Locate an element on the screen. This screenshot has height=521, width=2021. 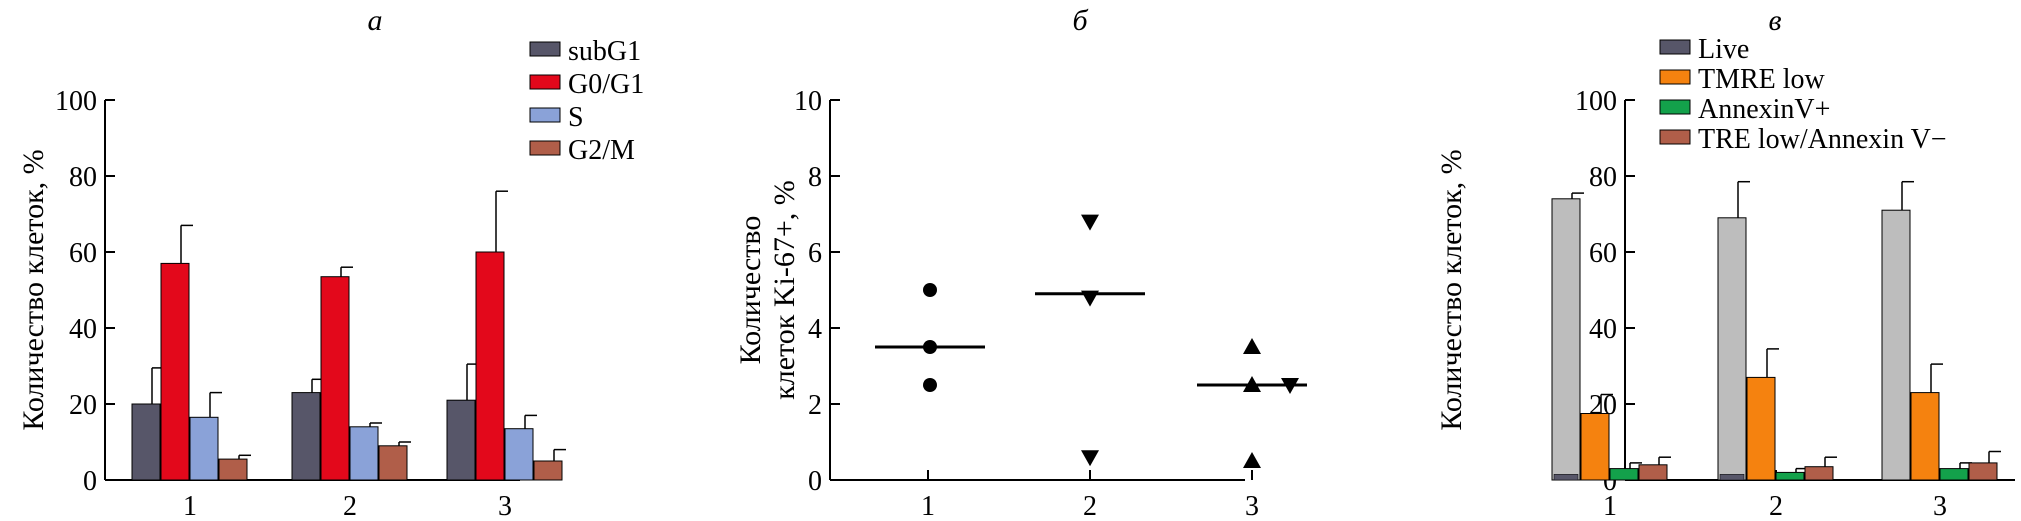
y-tick-label: 8 is located at coordinates (815, 177).